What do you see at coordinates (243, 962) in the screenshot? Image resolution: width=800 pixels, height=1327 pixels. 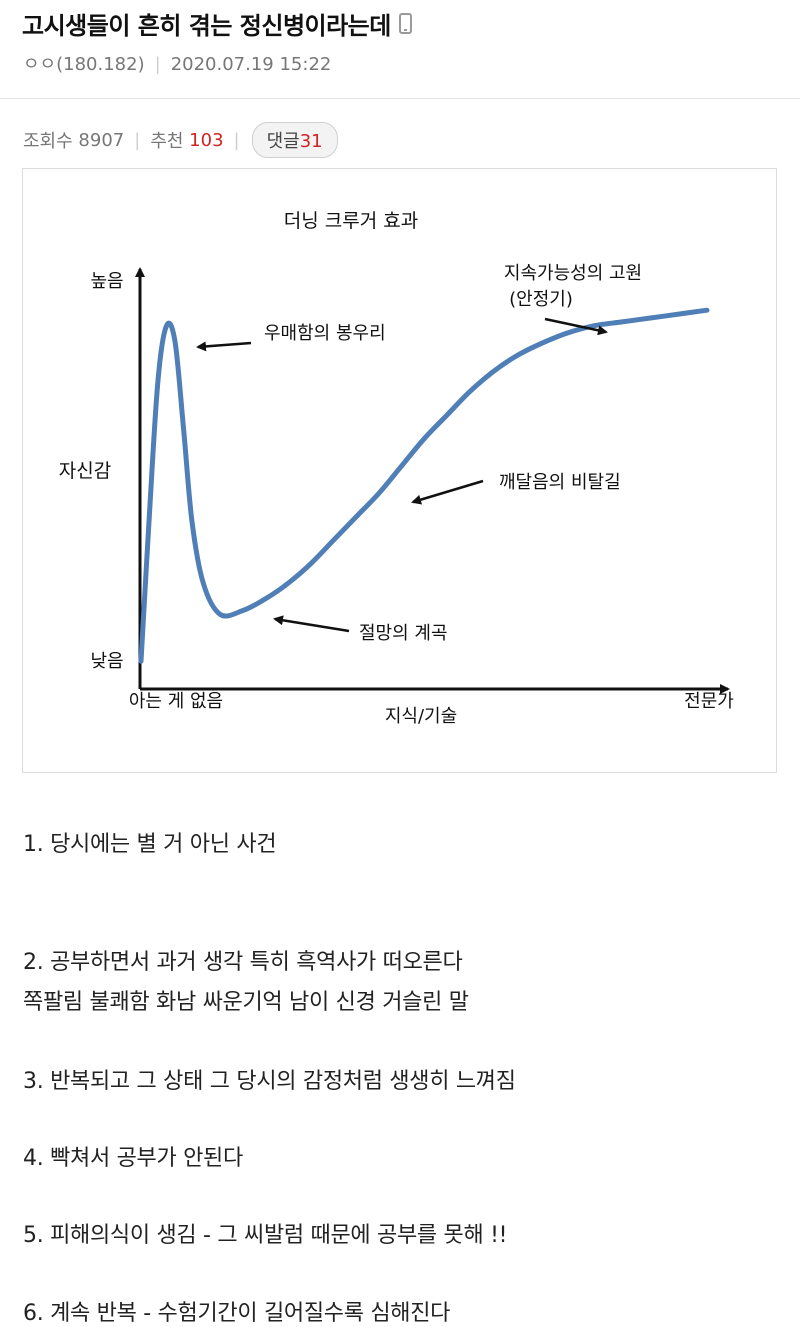 I see `body-line: 2. 공부하면서 과거 생각 특히 흑역사가 떠오른다` at bounding box center [243, 962].